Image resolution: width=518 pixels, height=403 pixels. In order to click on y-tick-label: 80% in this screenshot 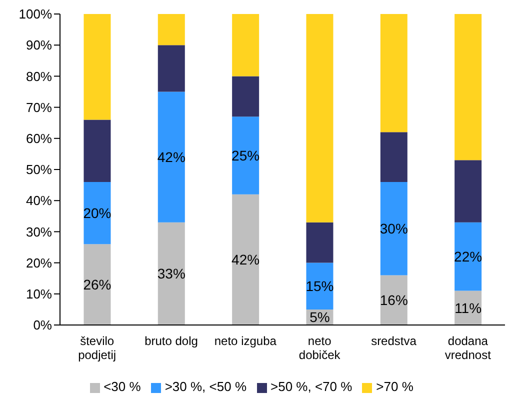, I will do `click(39, 76)`.